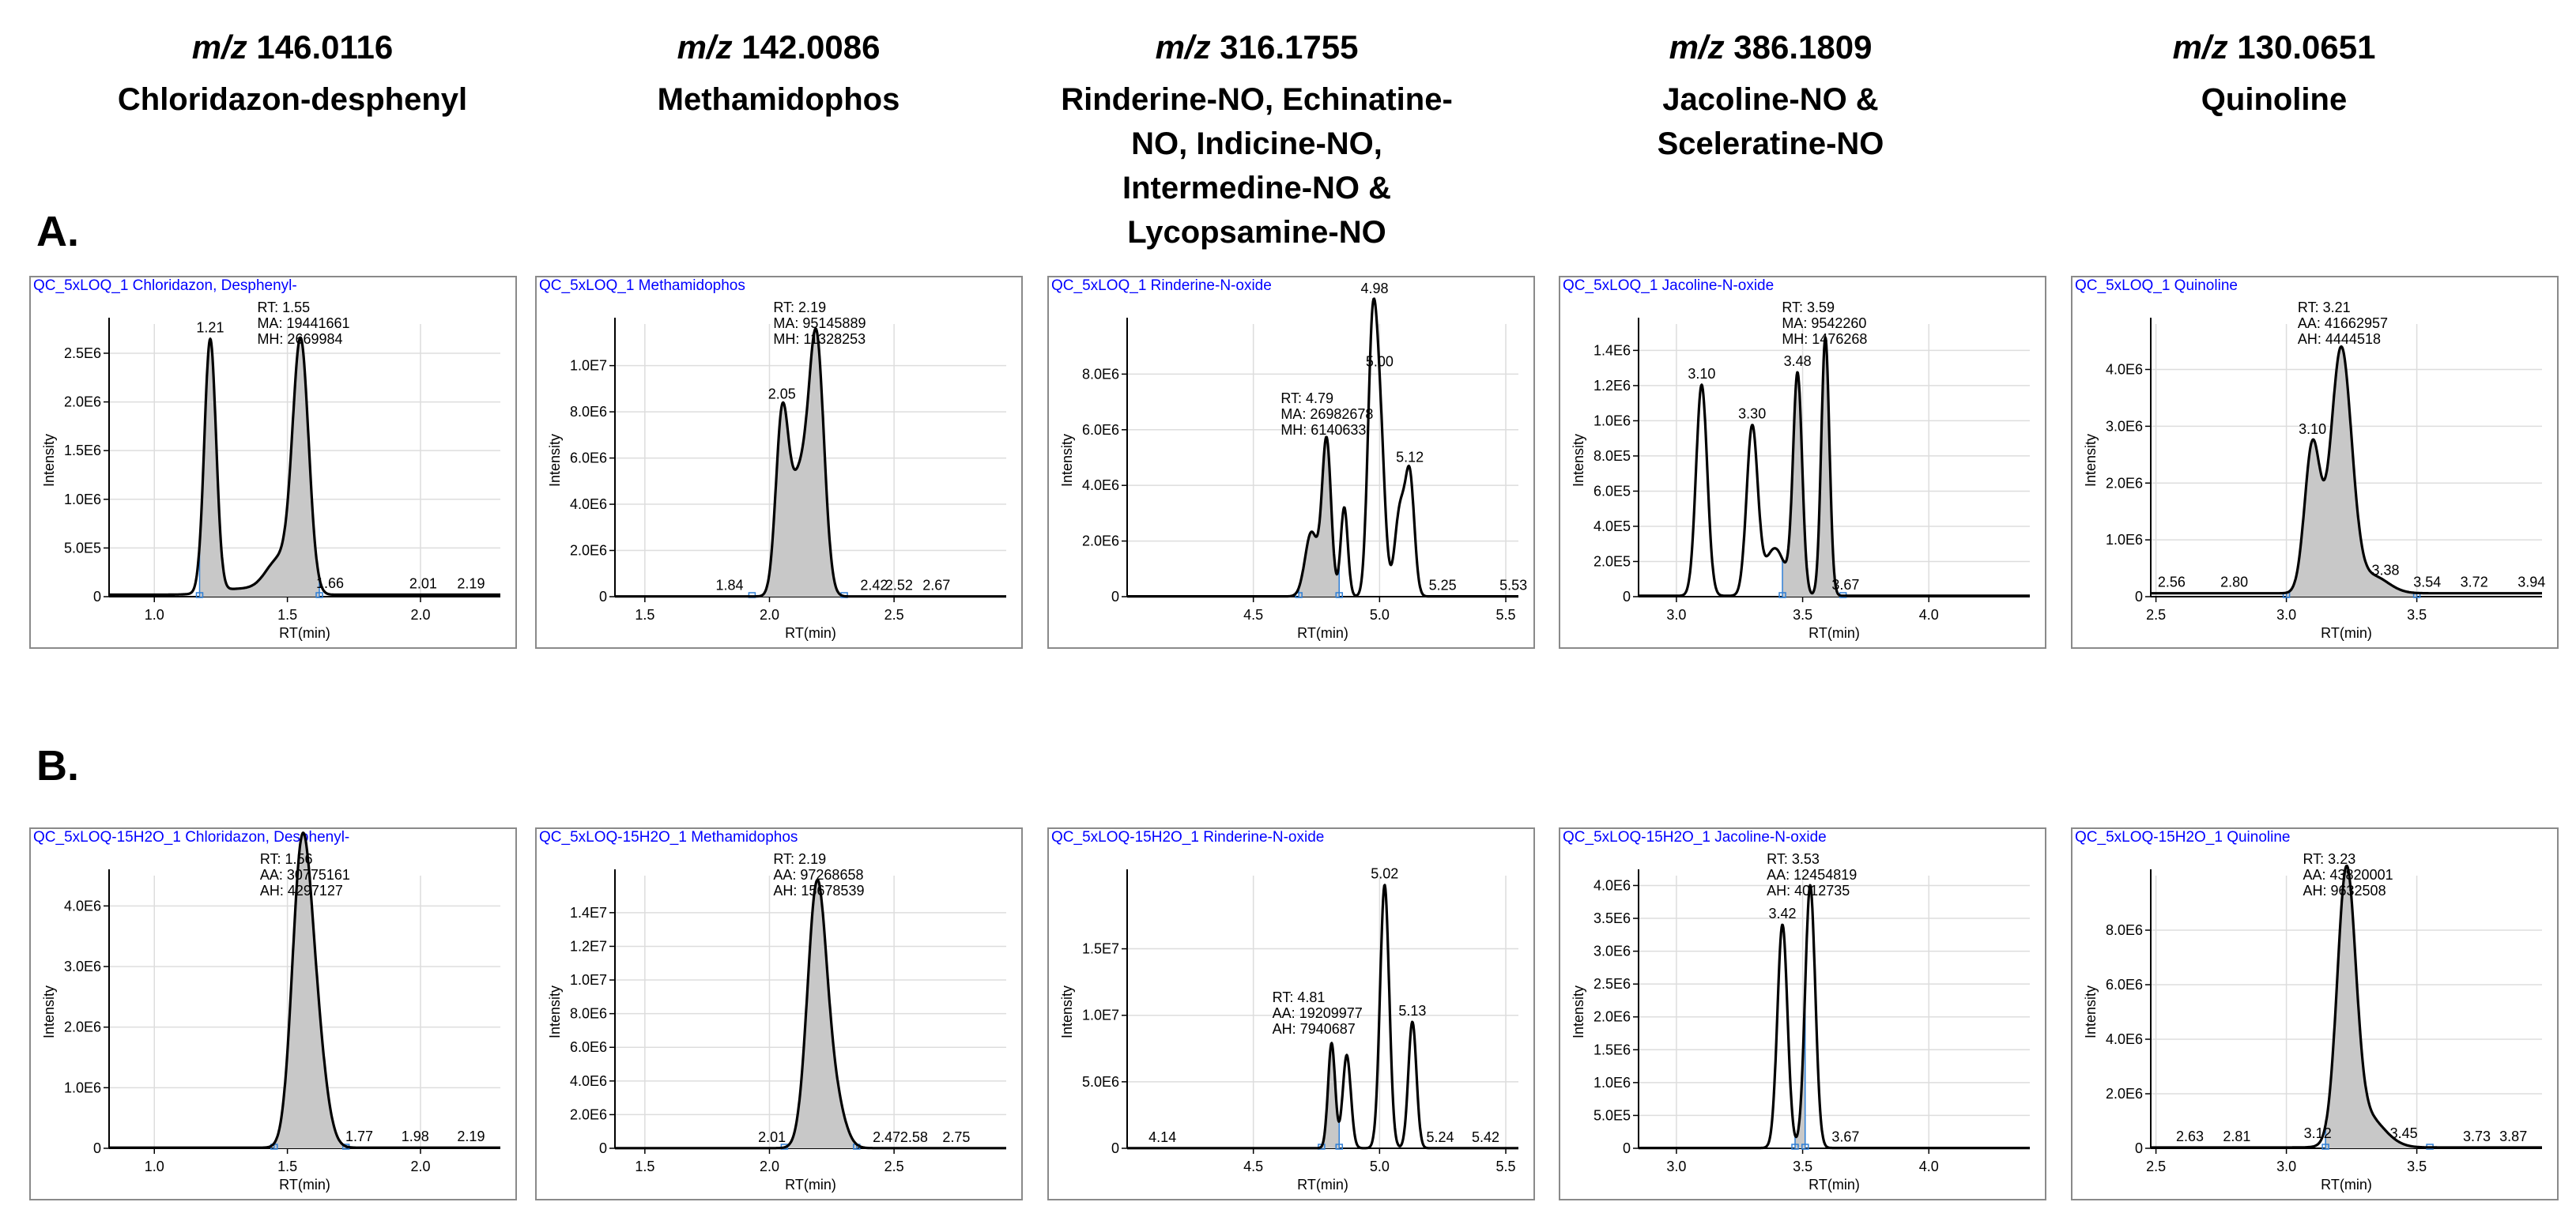 This screenshot has width=2576, height=1221. Describe the element at coordinates (818, 891) in the screenshot. I see `peak-annotation: AH: 15678539` at that location.